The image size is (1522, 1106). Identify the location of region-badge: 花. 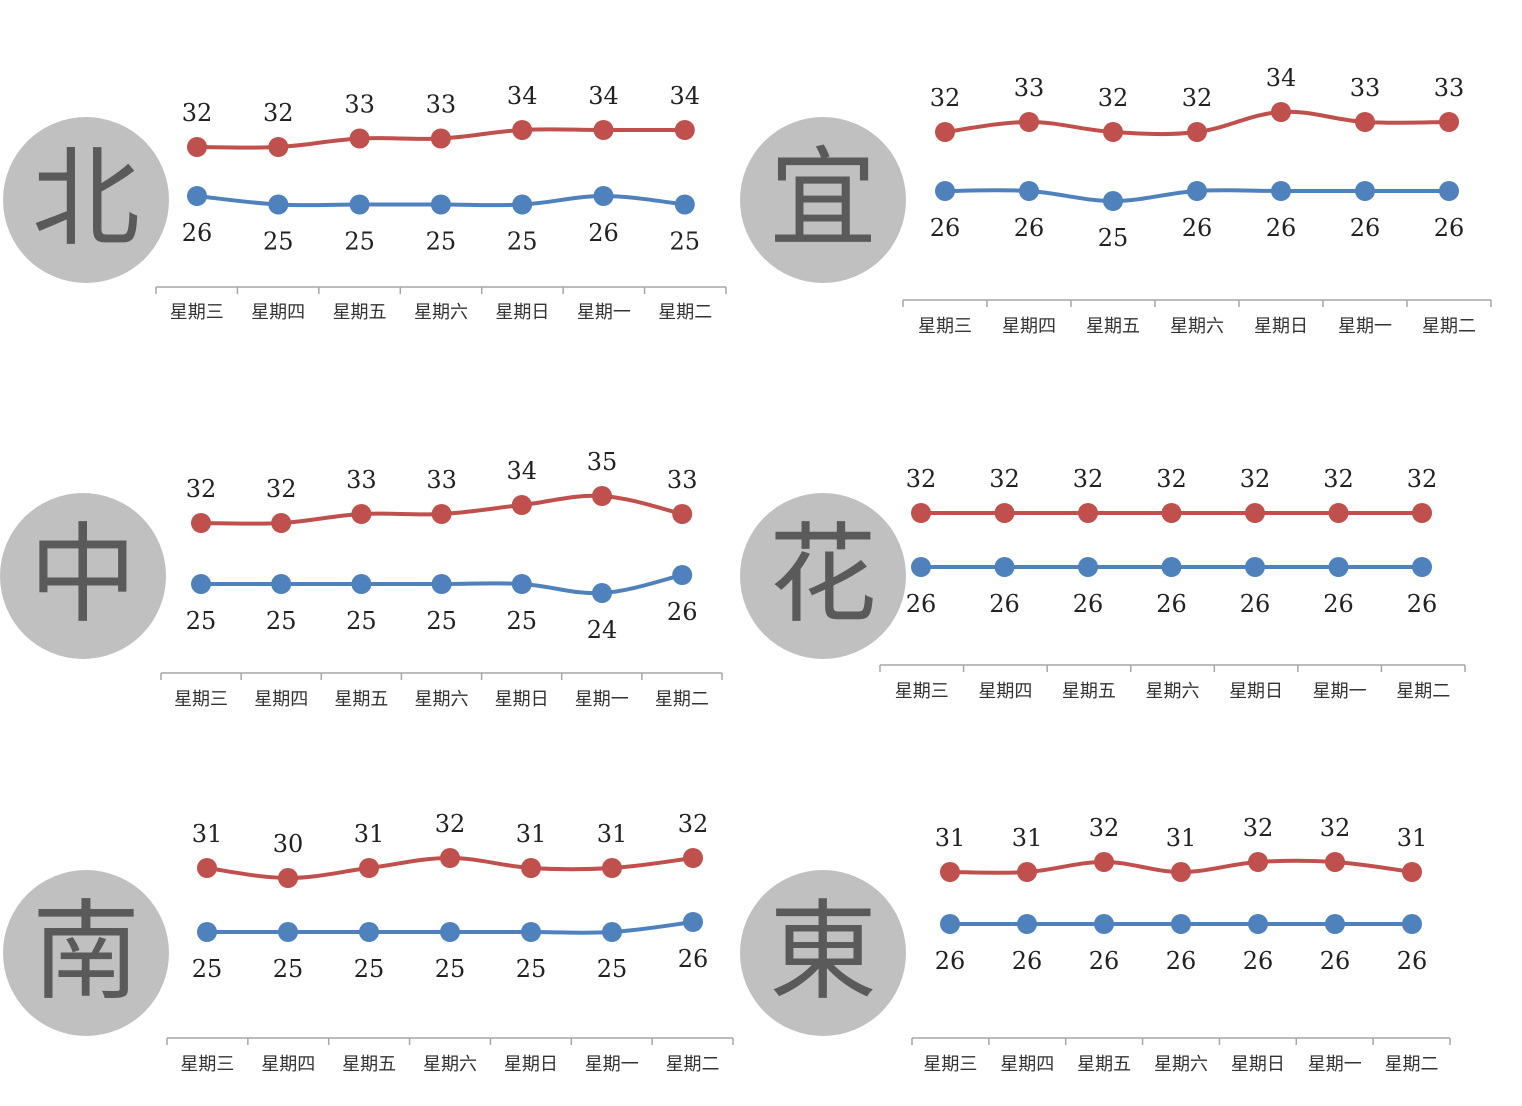
(823, 576).